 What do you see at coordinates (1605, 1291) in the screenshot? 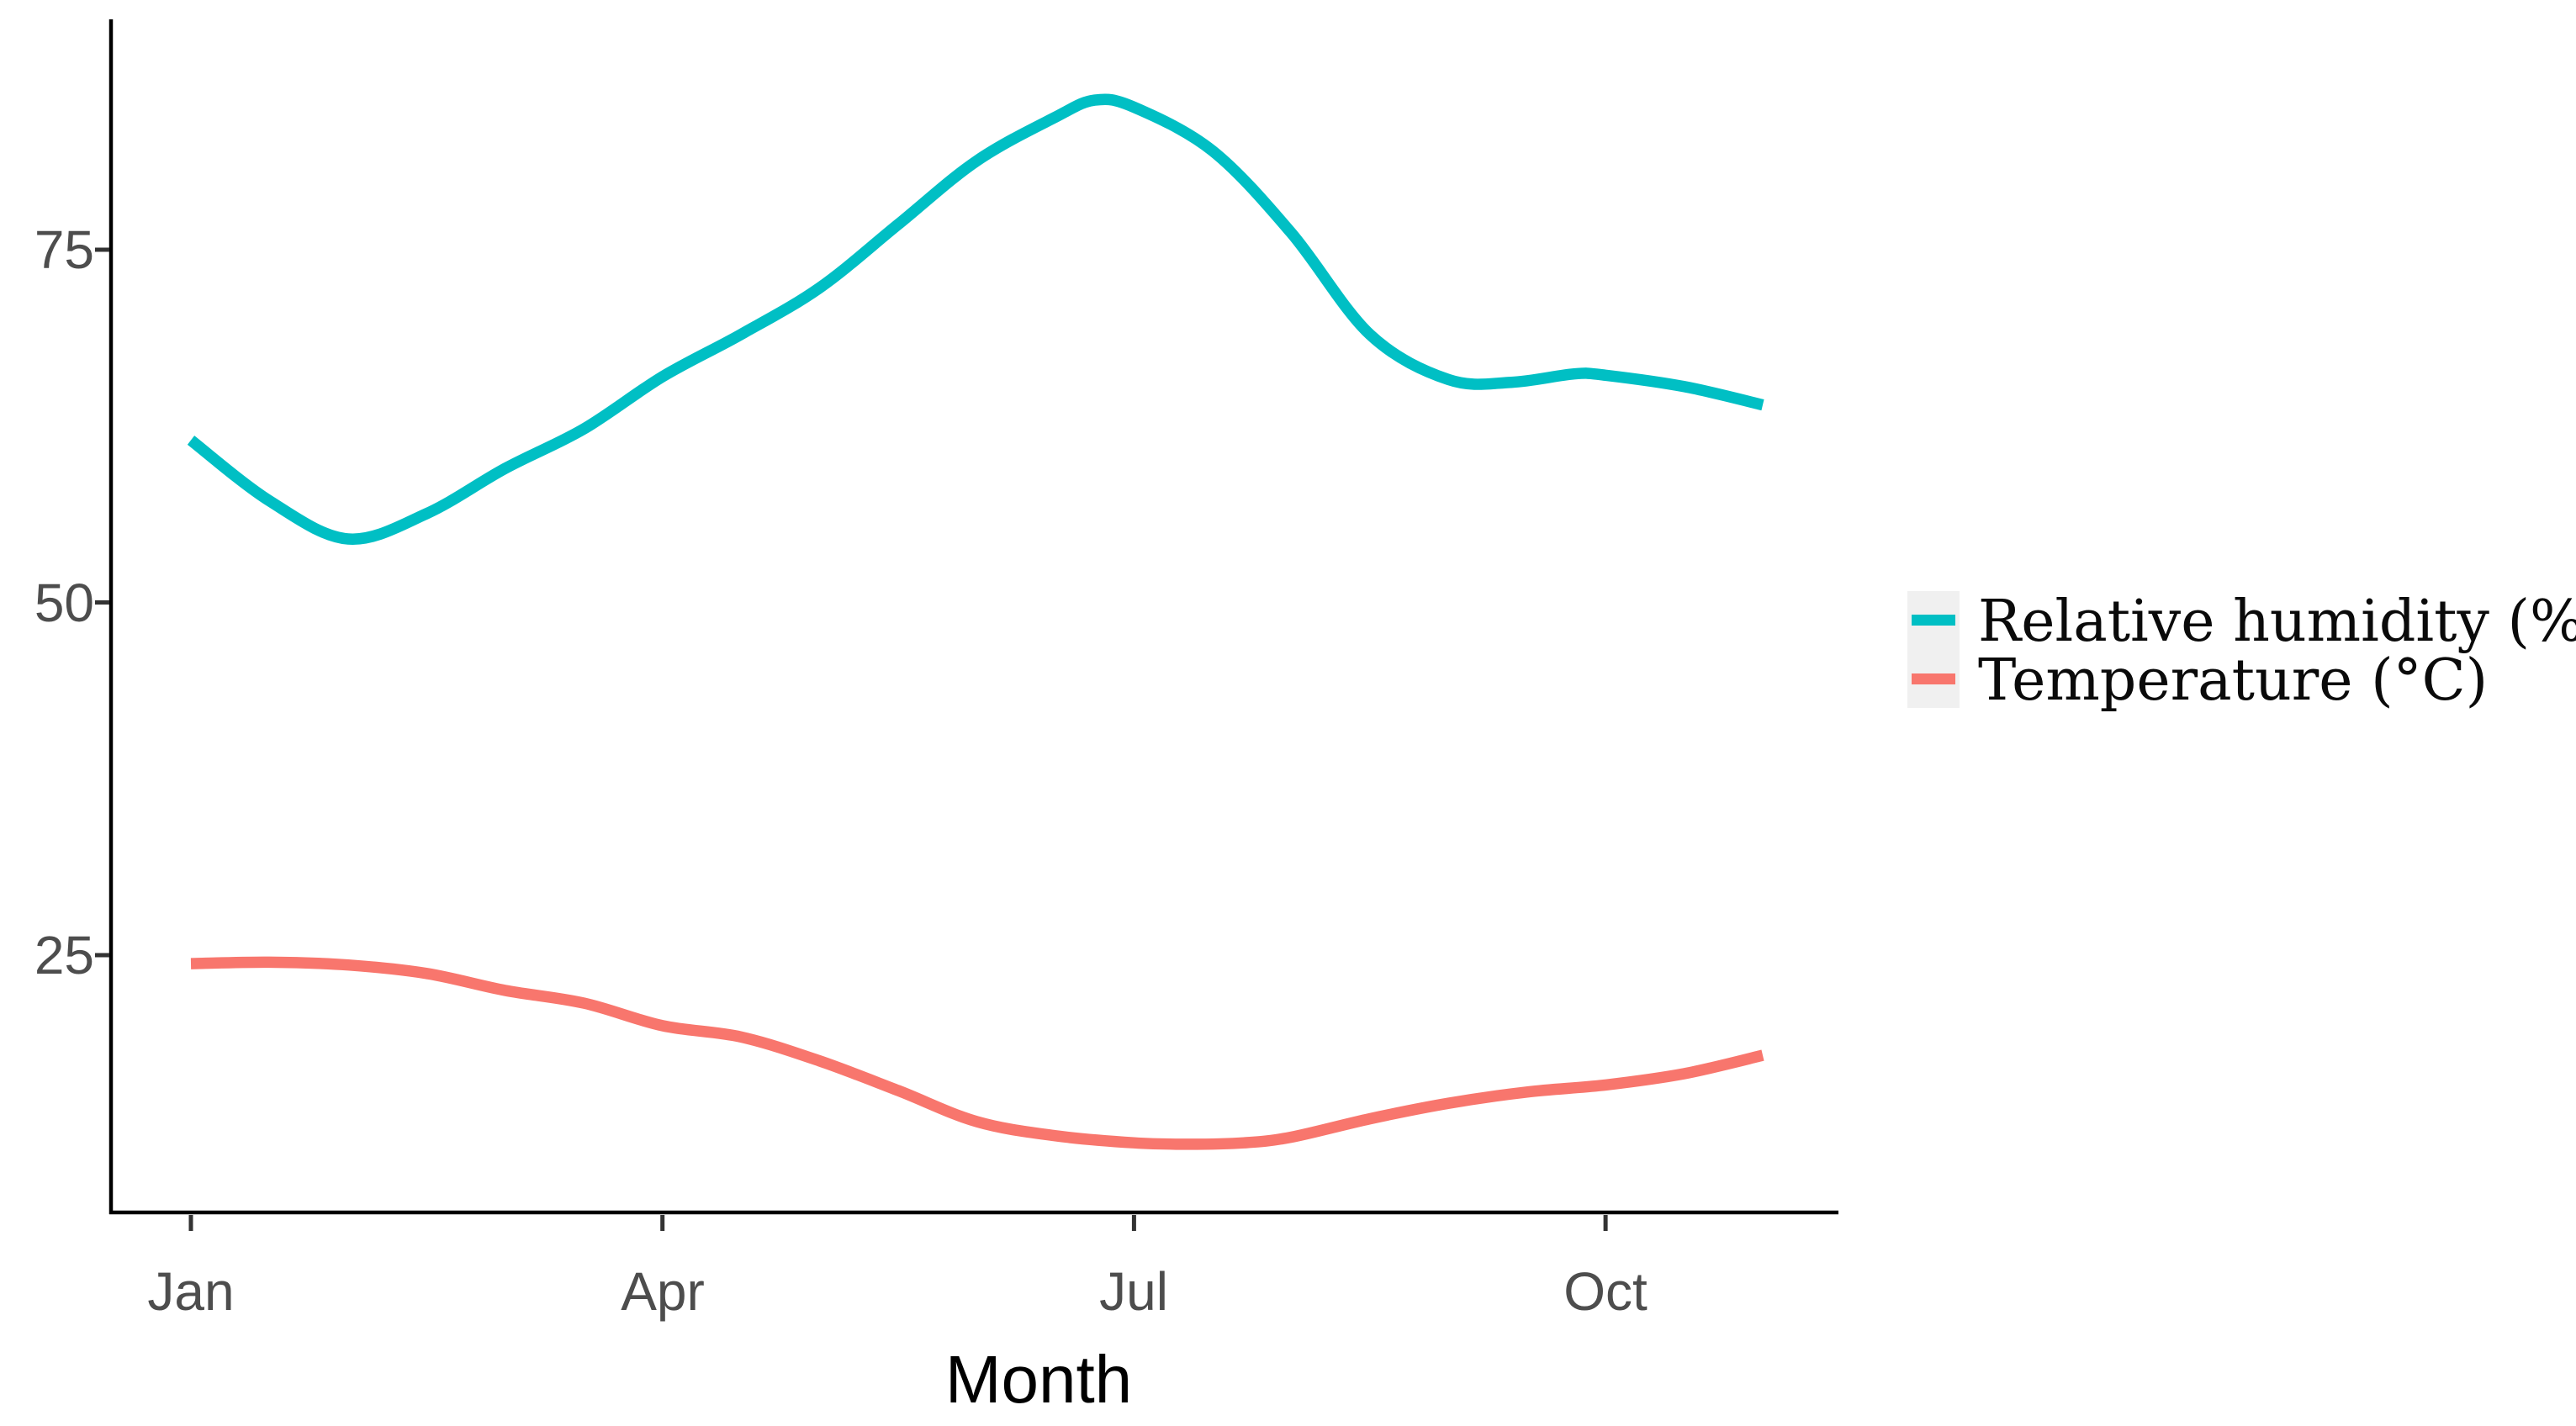
I see `x-tick-label-oct: Oct` at bounding box center [1605, 1291].